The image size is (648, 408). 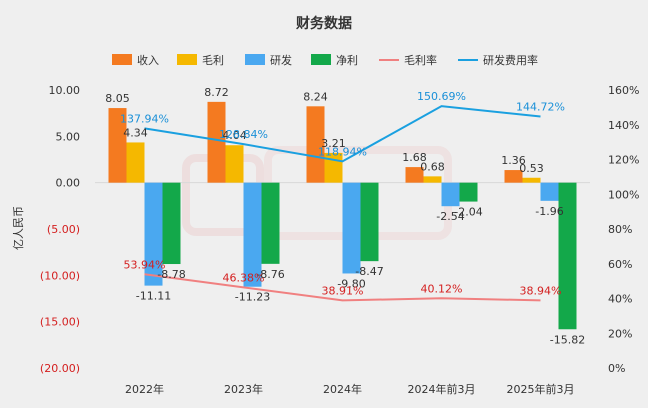 I want to click on y2-tick-label: 0%, so click(x=616, y=368).